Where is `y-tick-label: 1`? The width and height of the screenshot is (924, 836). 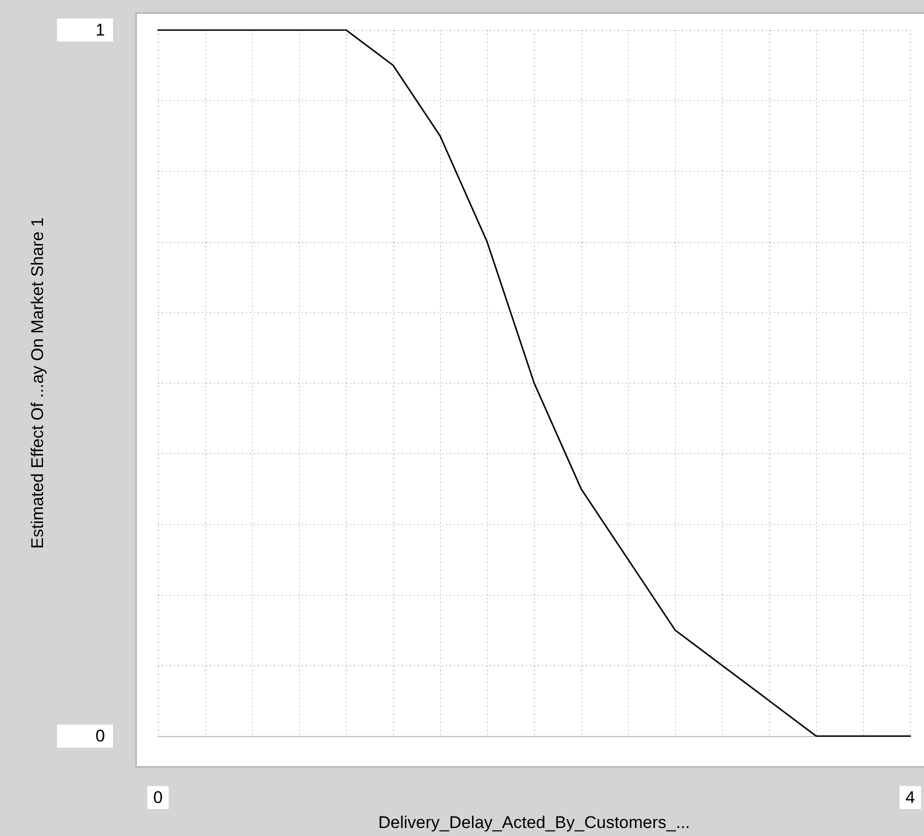
y-tick-label: 1 is located at coordinates (100, 30).